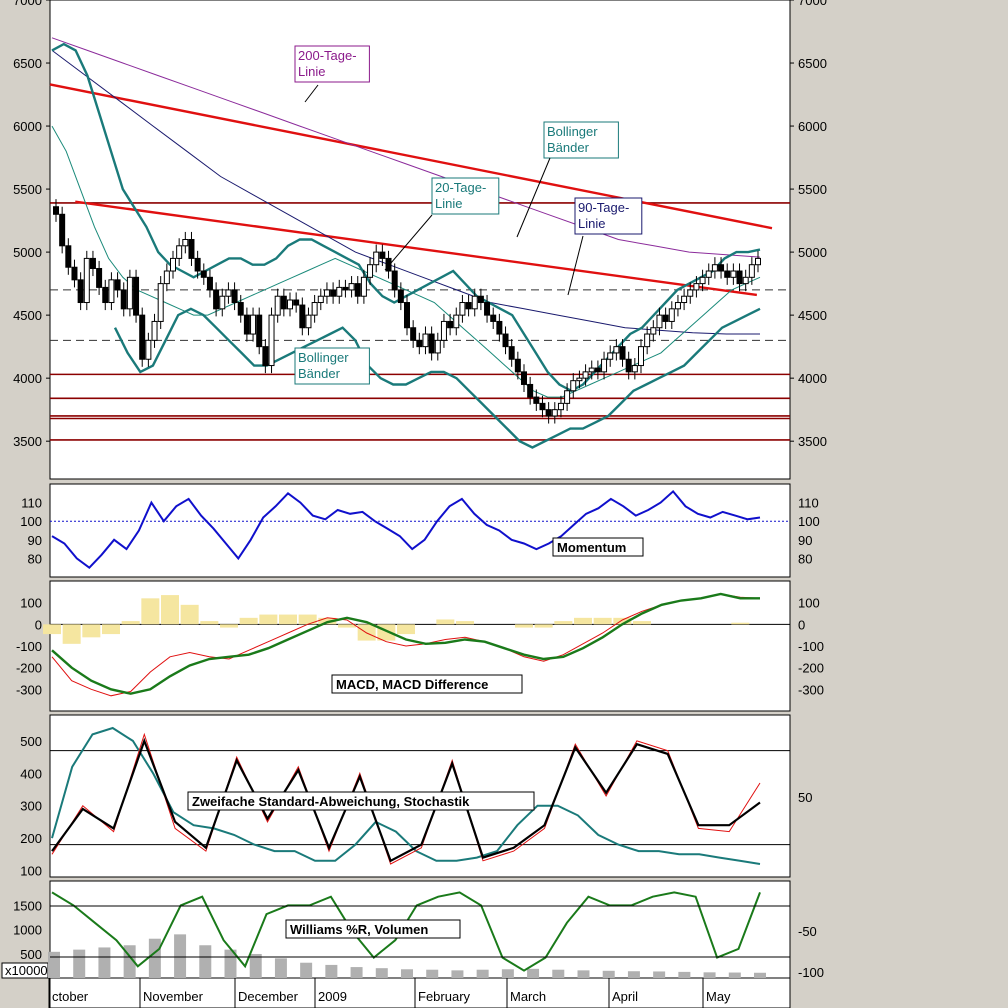 This screenshot has width=1008, height=1008. I want to click on momentum-tick-left: 90, so click(35, 540).